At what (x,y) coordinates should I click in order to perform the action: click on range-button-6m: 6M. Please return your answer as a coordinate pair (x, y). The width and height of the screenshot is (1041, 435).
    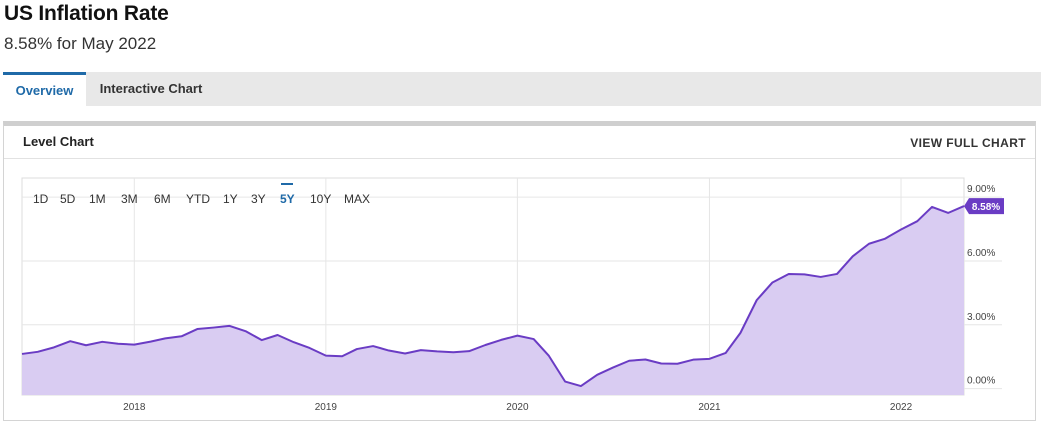
    Looking at the image, I should click on (162, 199).